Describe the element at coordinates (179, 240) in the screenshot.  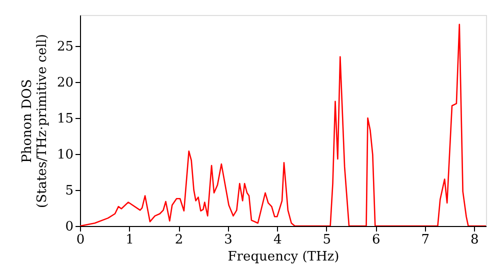
I see `x-tick-label: 2` at that location.